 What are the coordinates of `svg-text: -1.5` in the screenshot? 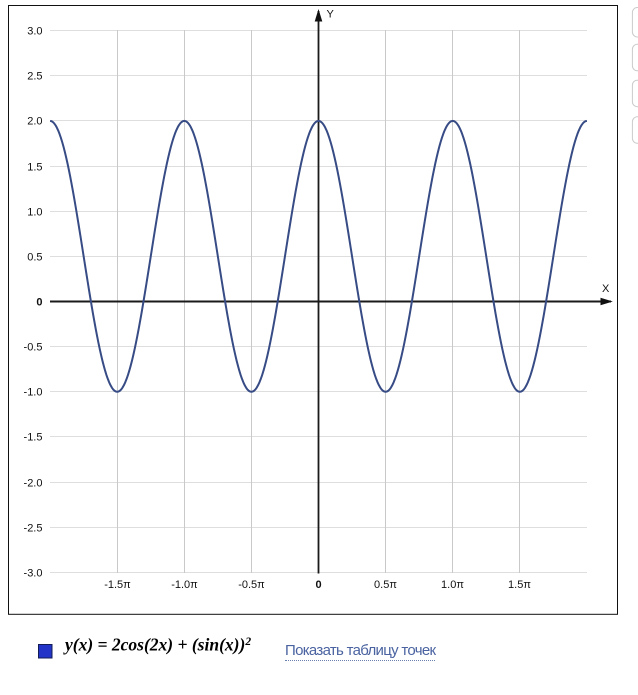 It's located at (33, 437).